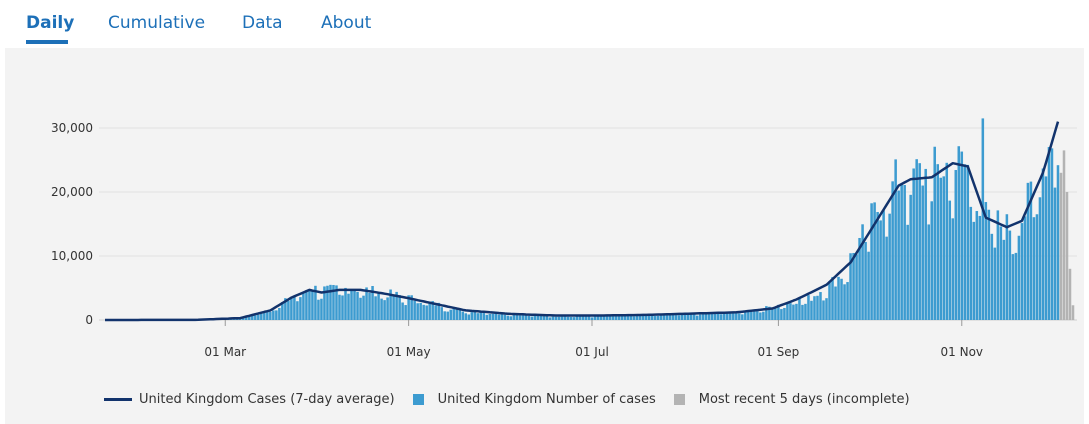 The height and width of the screenshot is (424, 1089). What do you see at coordinates (346, 23) in the screenshot?
I see `tab-about: About` at bounding box center [346, 23].